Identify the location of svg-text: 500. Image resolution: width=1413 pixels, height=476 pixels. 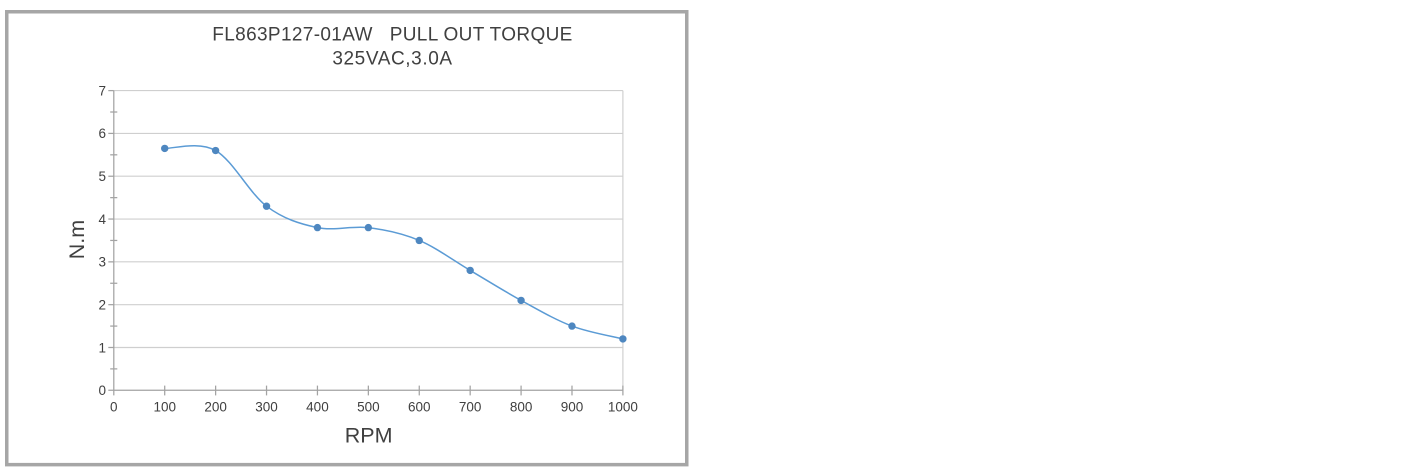
(368, 407).